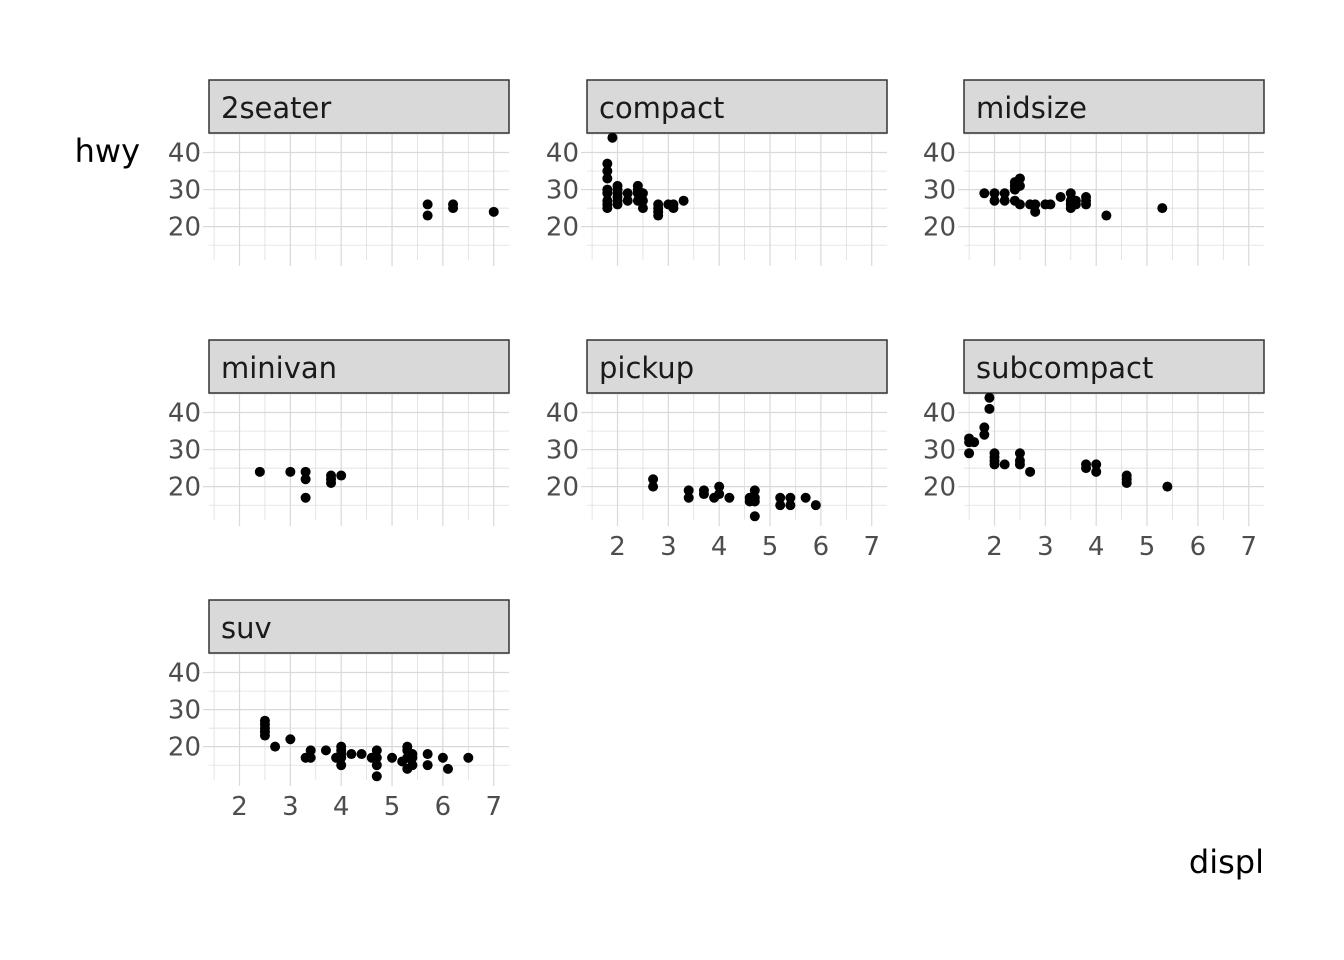 The width and height of the screenshot is (1344, 960). What do you see at coordinates (1147, 547) in the screenshot?
I see `x-tick-label: 5` at bounding box center [1147, 547].